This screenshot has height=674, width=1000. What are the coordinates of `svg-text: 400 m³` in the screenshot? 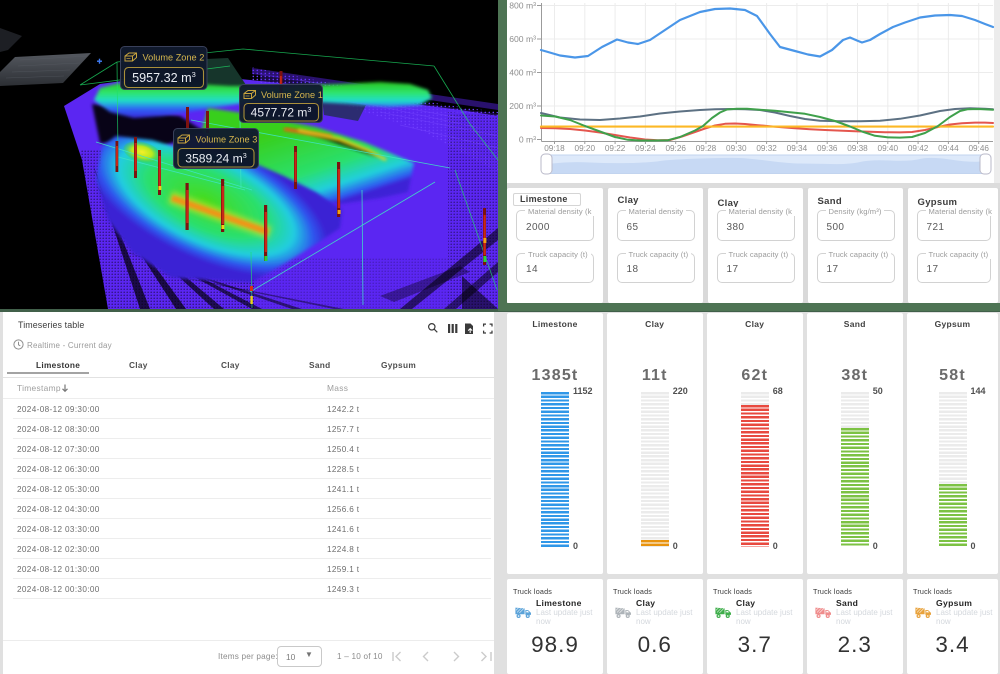 It's located at (522, 73).